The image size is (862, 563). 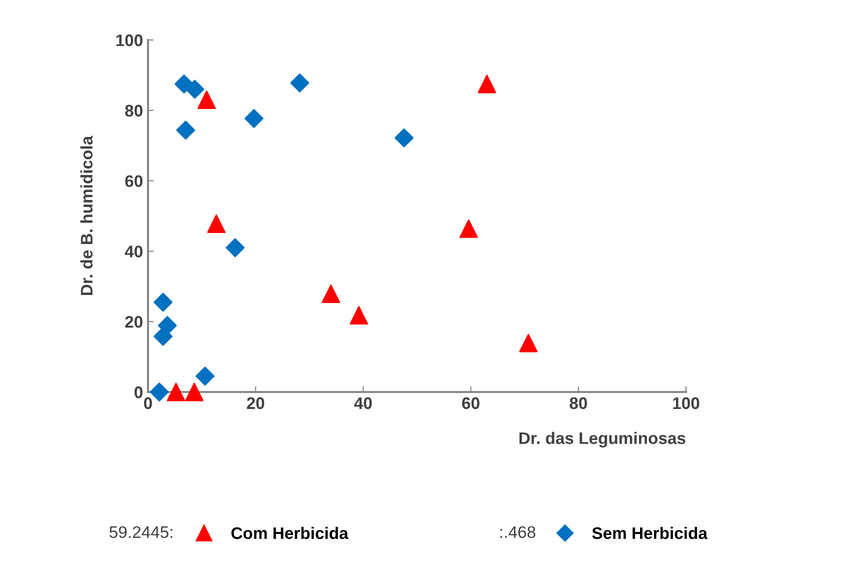 I want to click on y-tick-label: 60, so click(x=133, y=181).